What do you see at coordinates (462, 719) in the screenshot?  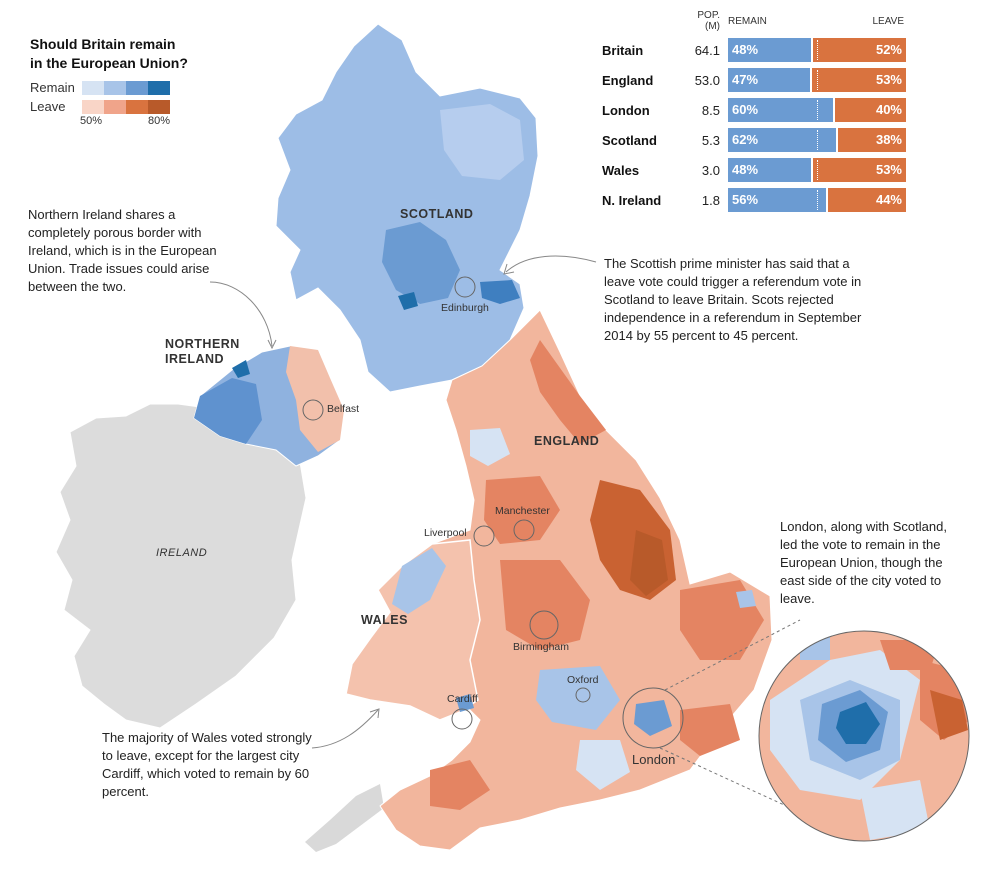 I see `cardiff-circle` at bounding box center [462, 719].